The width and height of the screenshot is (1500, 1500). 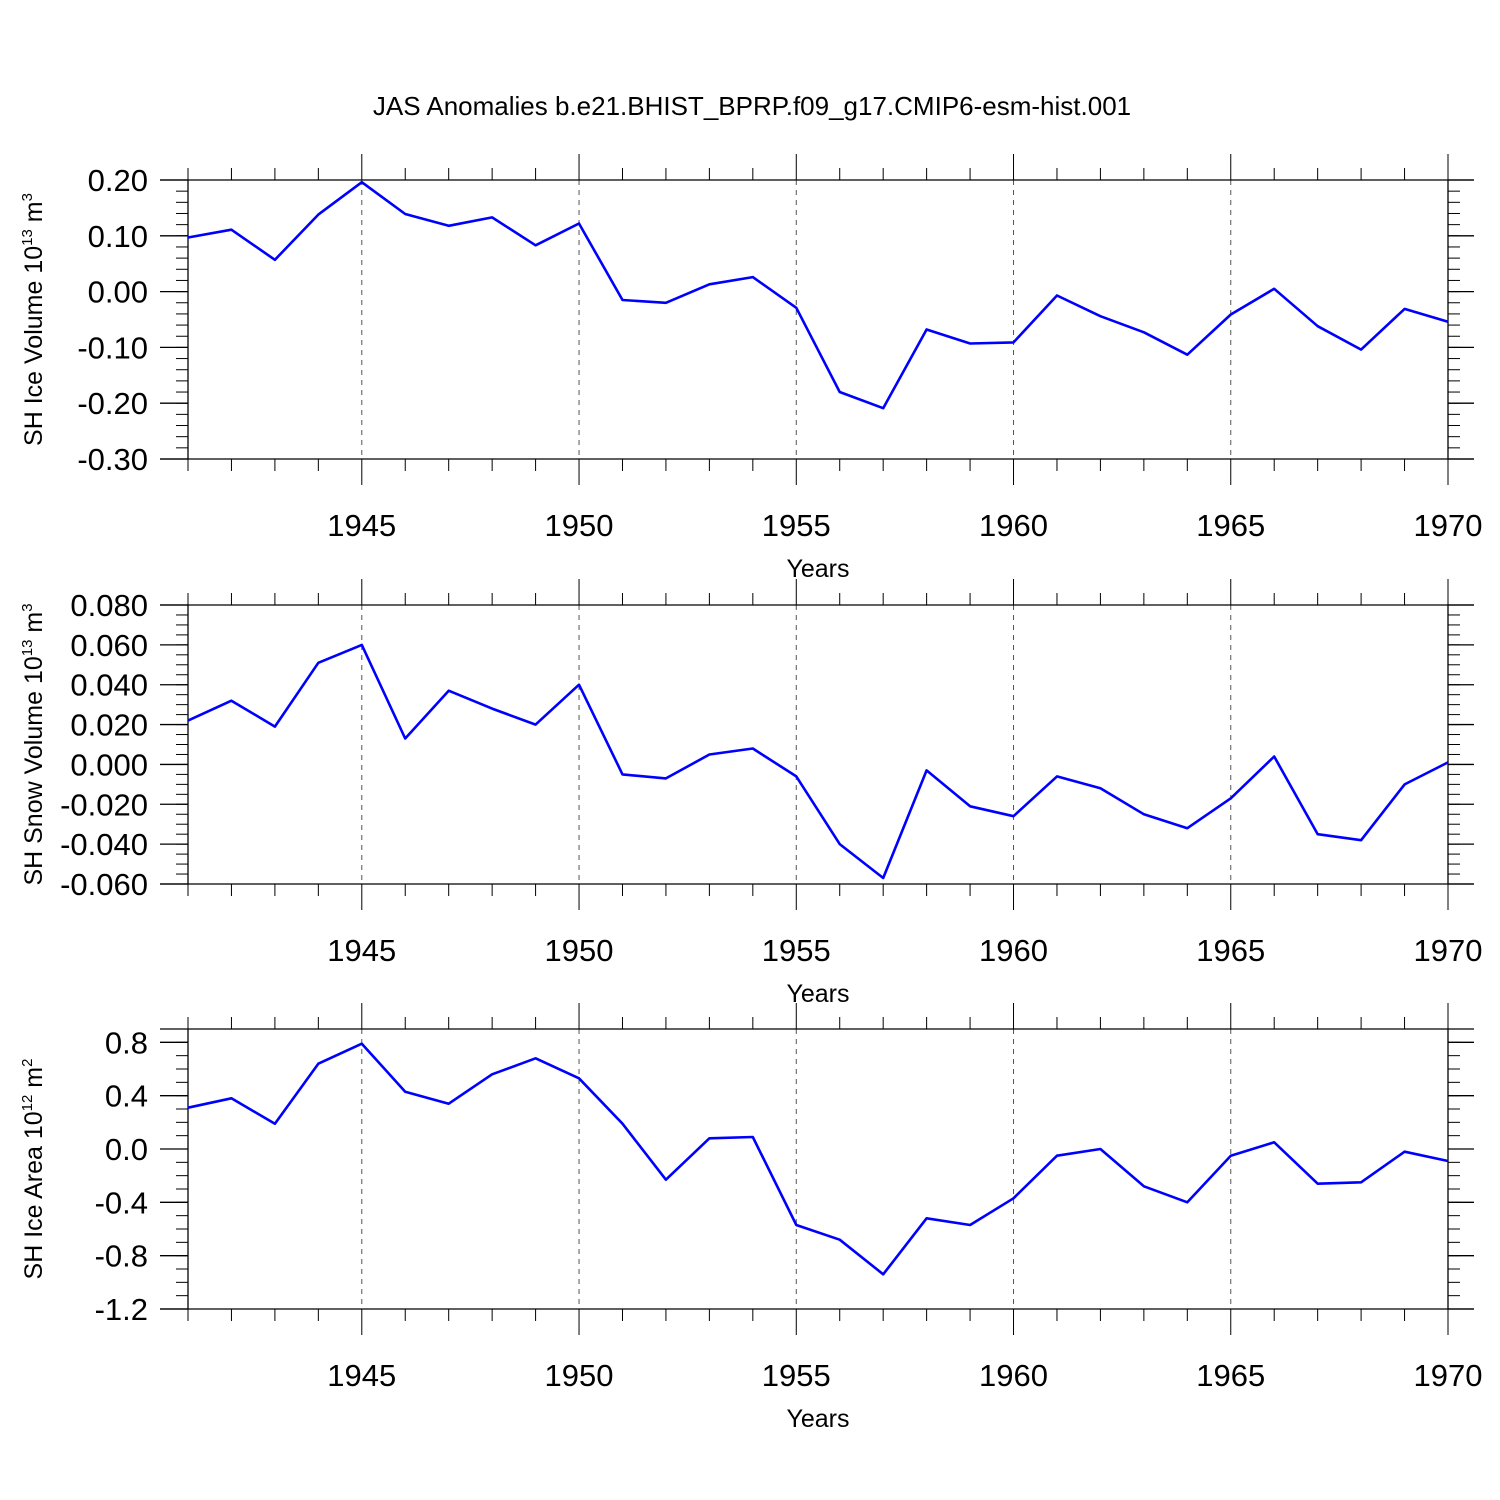 I want to click on y-tick-label: 0.080, so click(x=109, y=605).